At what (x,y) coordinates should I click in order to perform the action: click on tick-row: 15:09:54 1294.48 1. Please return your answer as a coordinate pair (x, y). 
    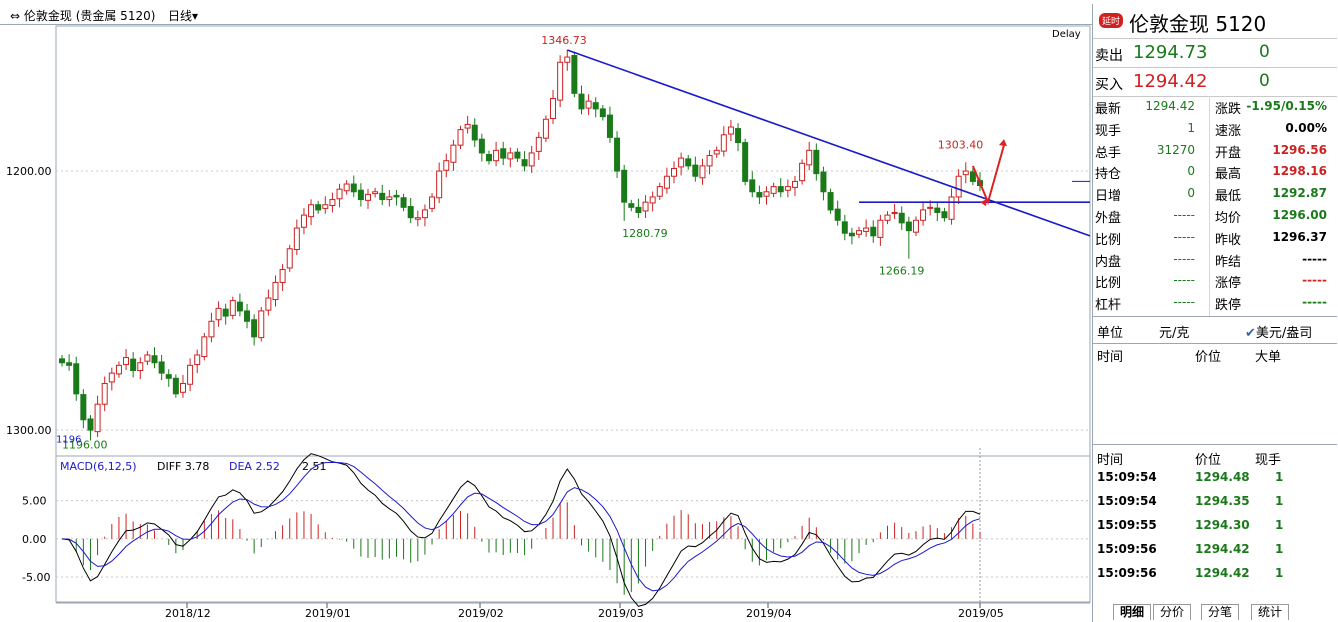
    Looking at the image, I should click on (1215, 478).